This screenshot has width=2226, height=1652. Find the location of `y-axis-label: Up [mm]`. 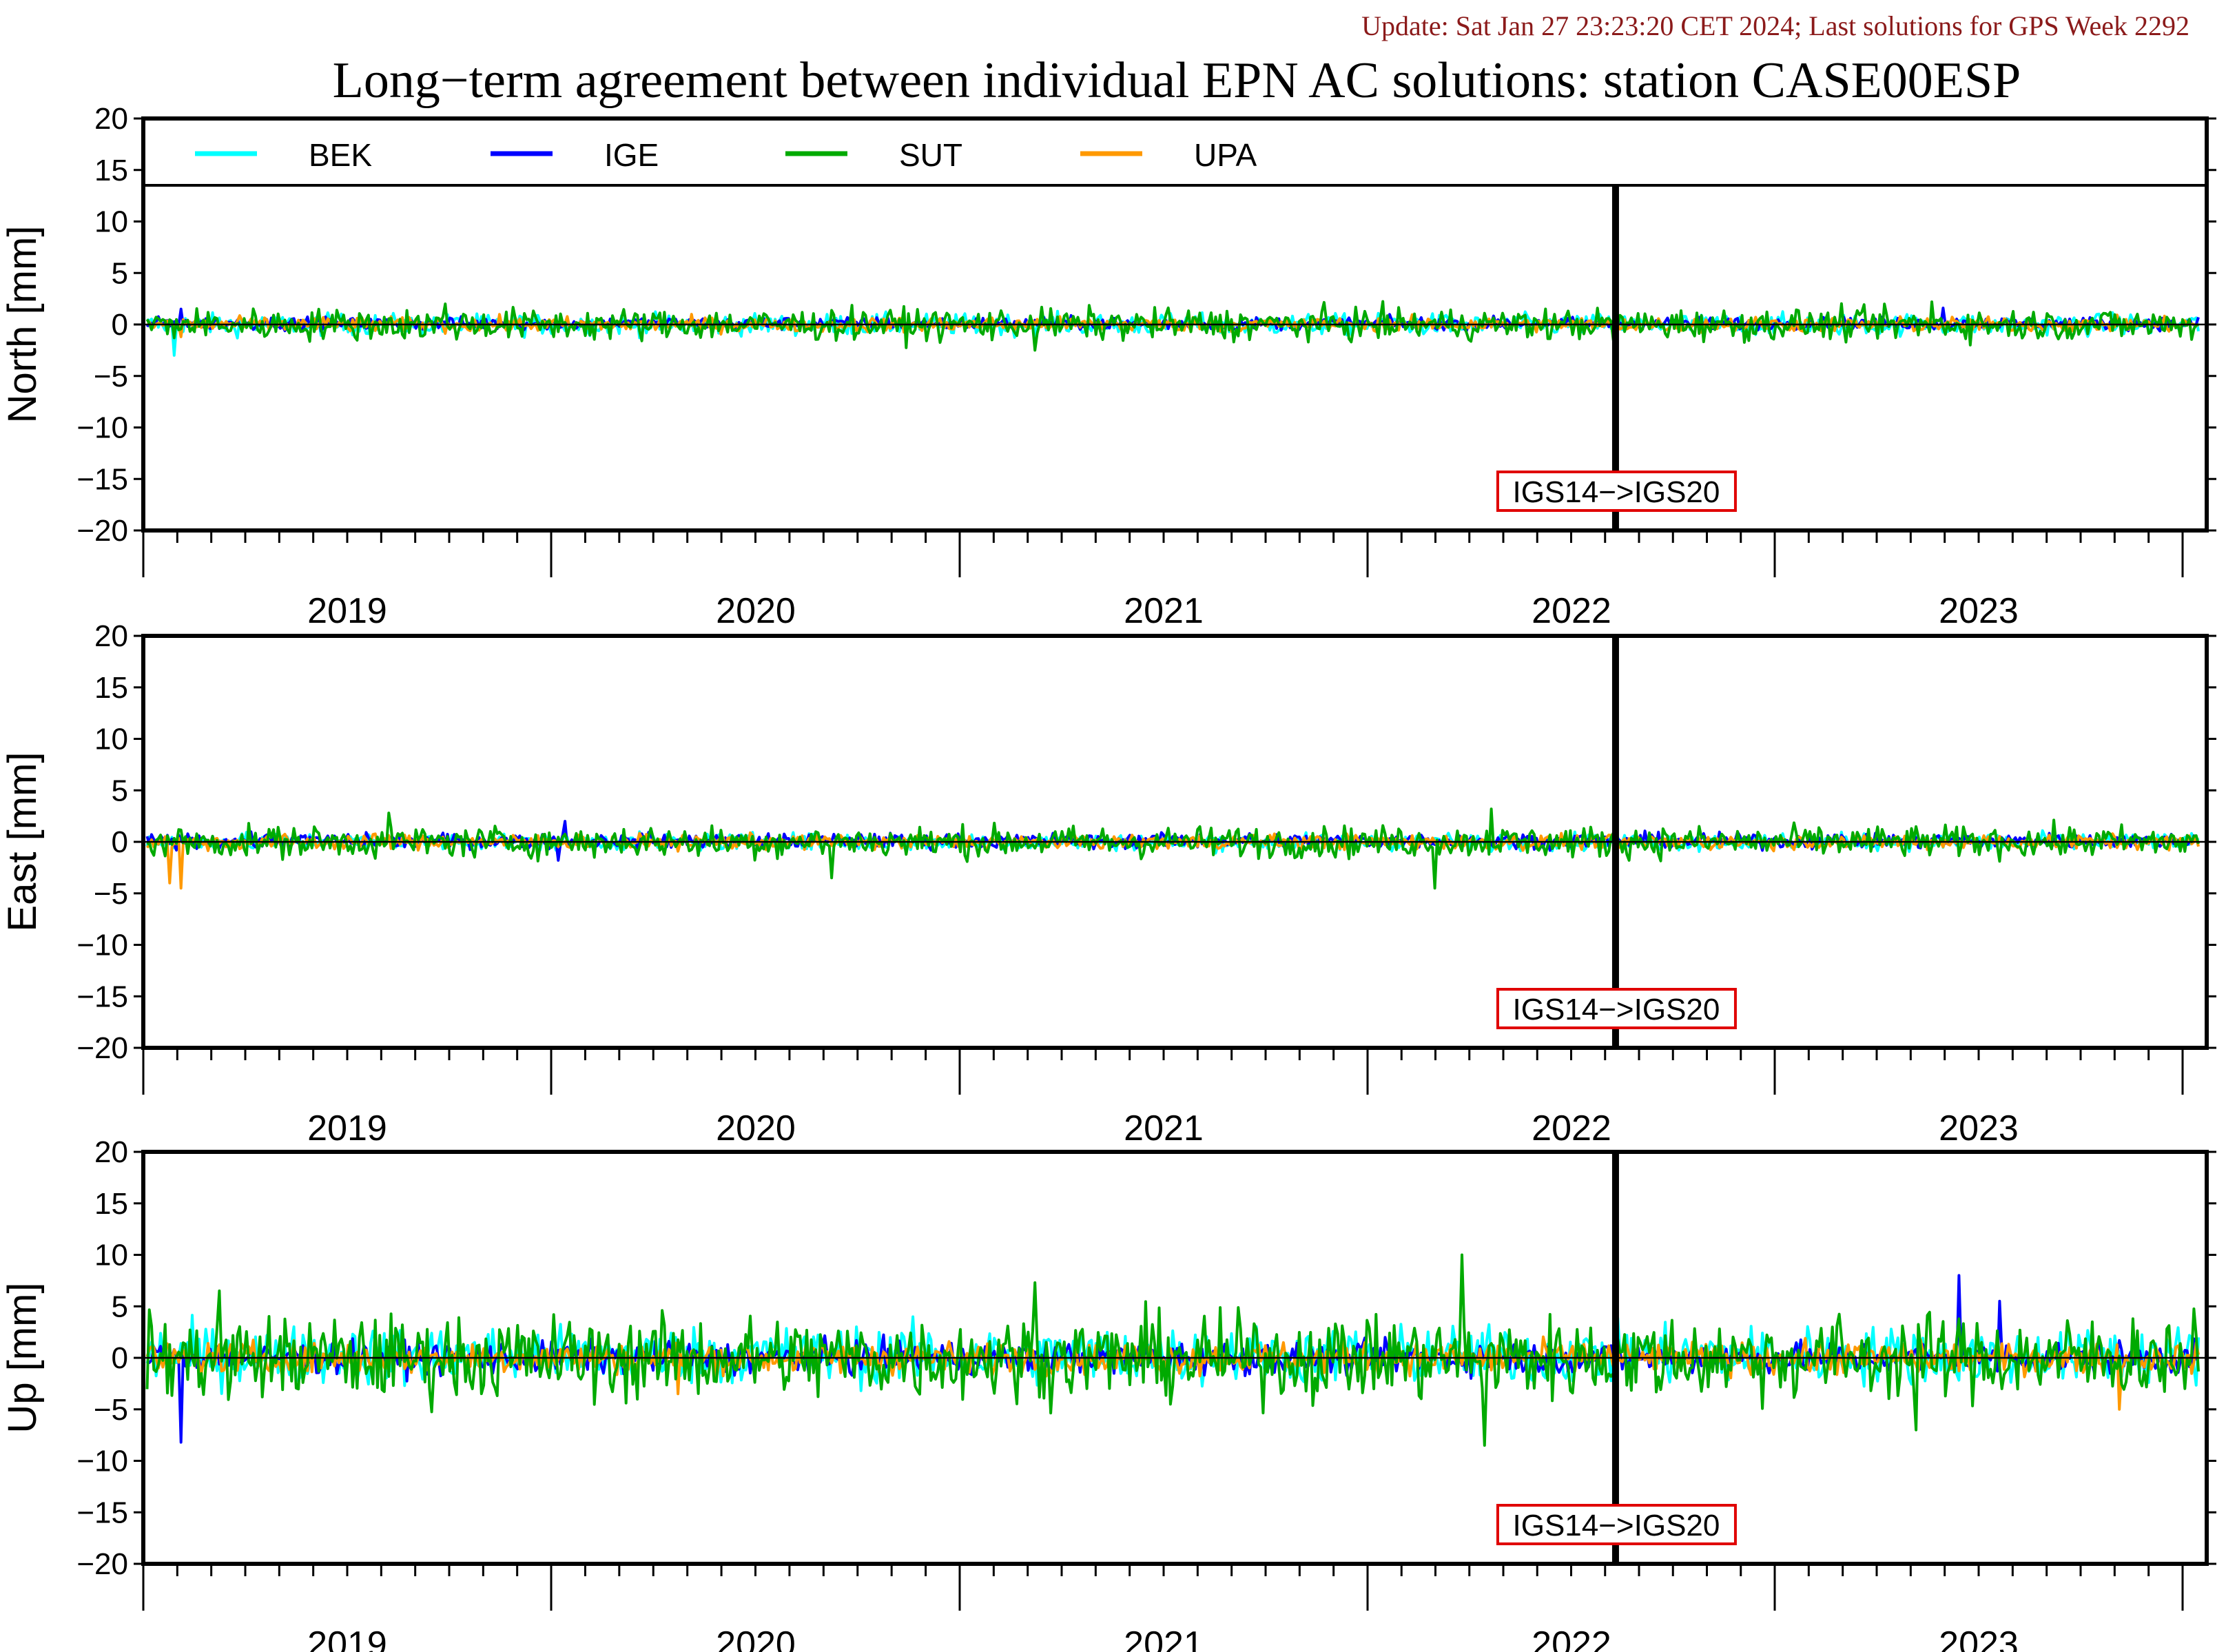

y-axis-label: Up [mm] is located at coordinates (22, 1357).